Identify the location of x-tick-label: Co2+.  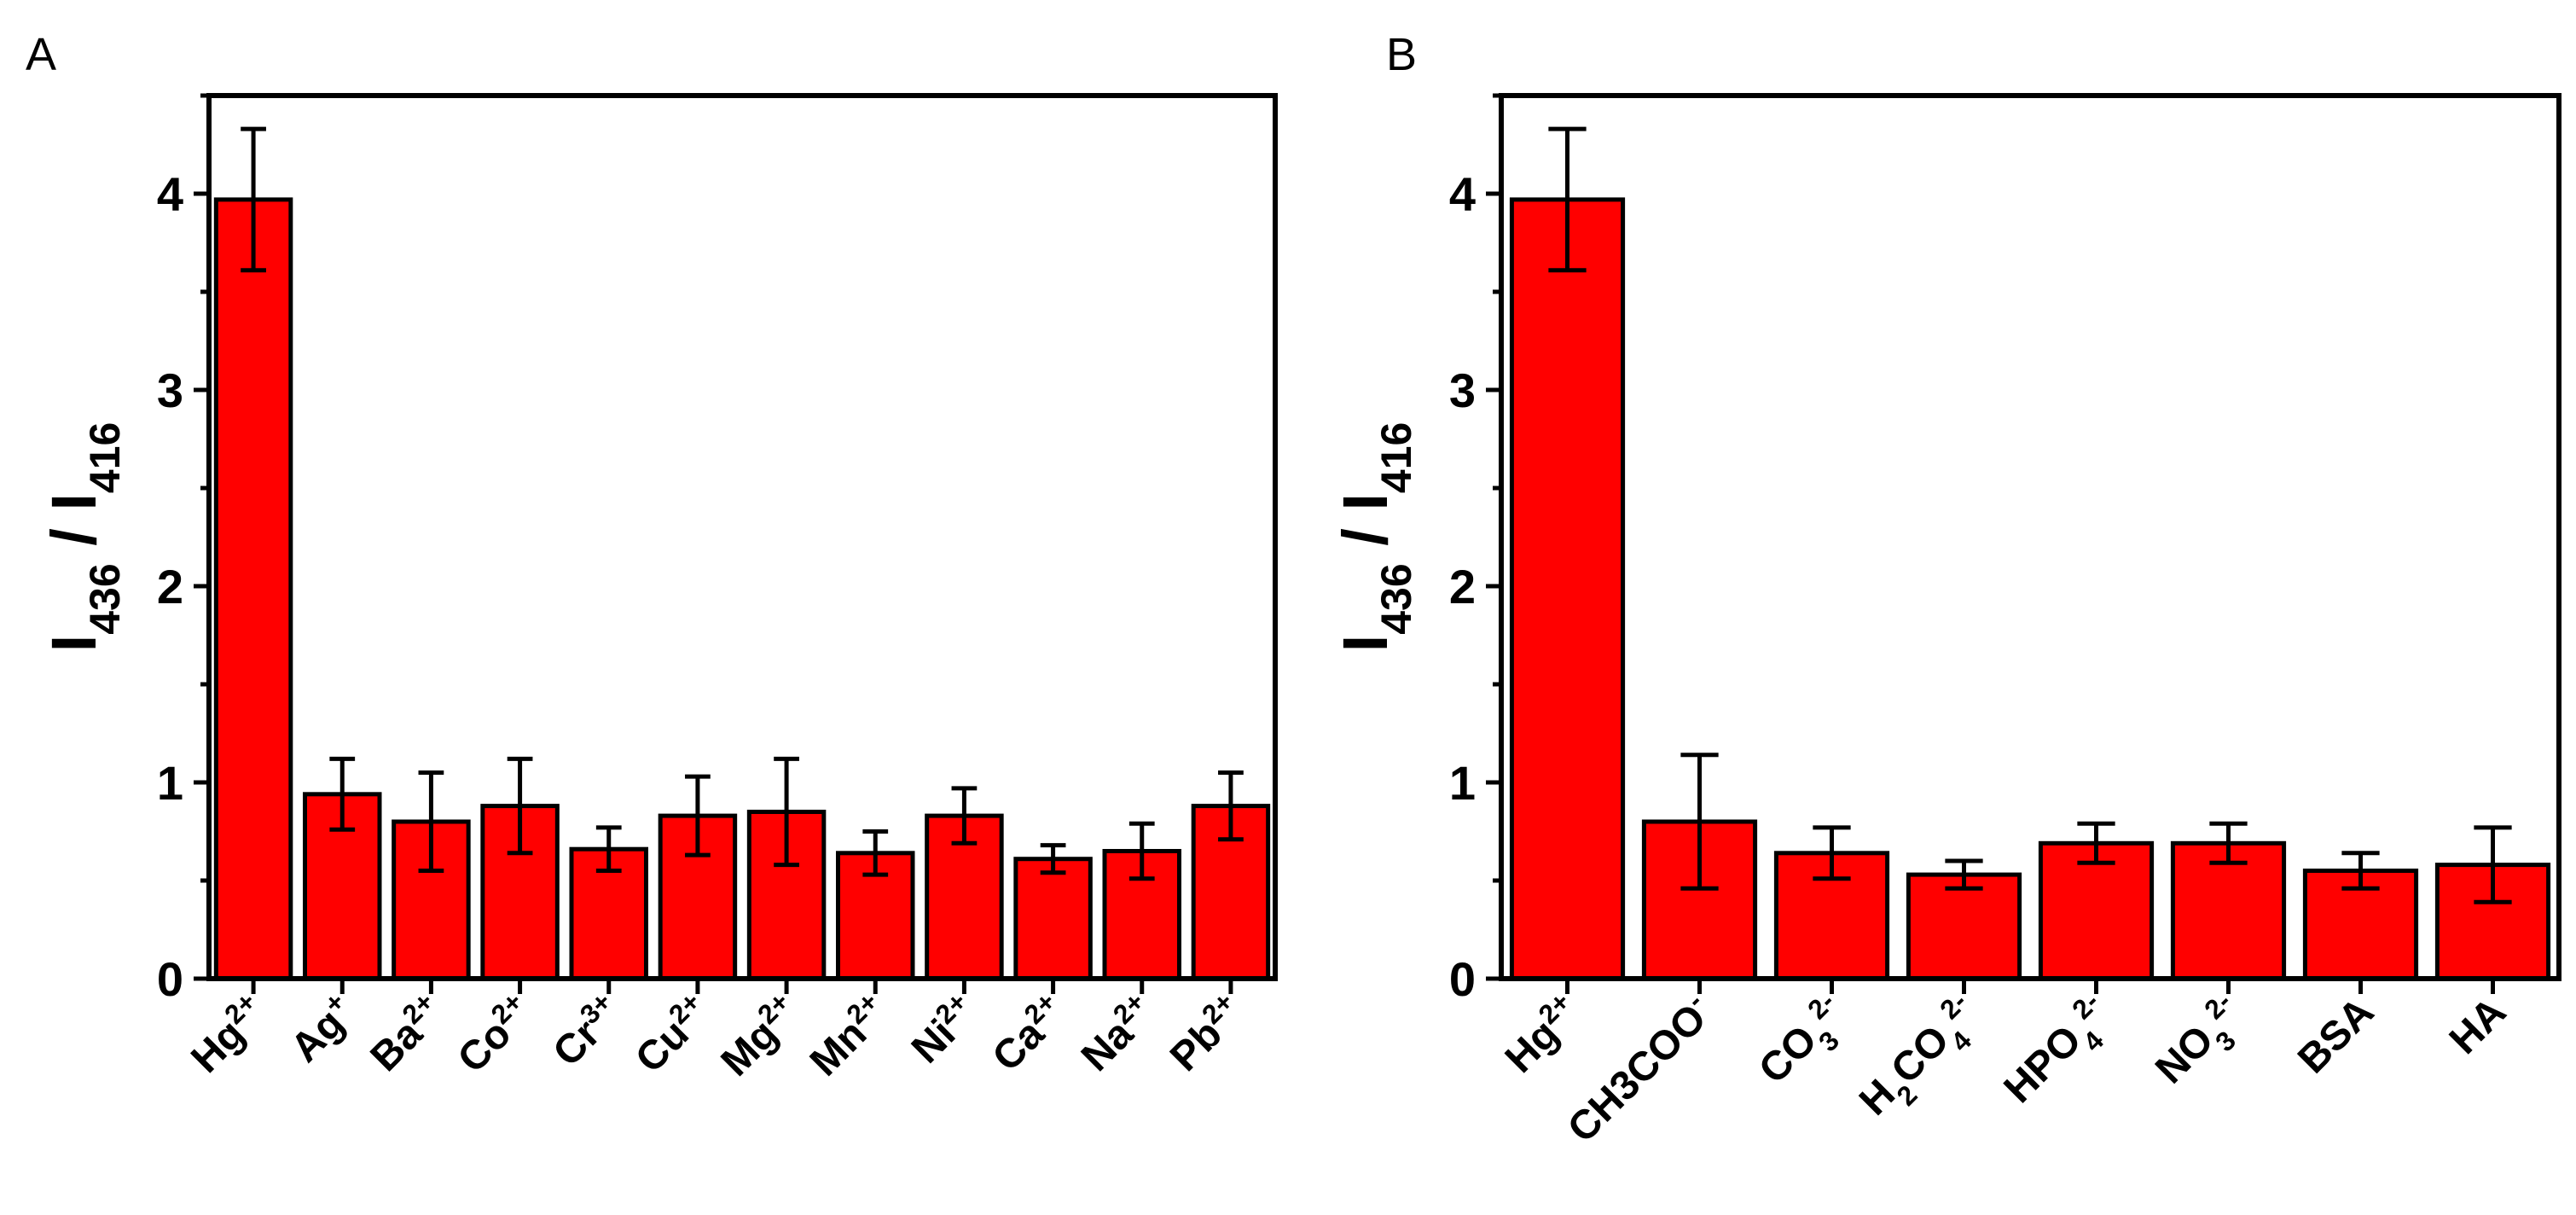
(494, 1034).